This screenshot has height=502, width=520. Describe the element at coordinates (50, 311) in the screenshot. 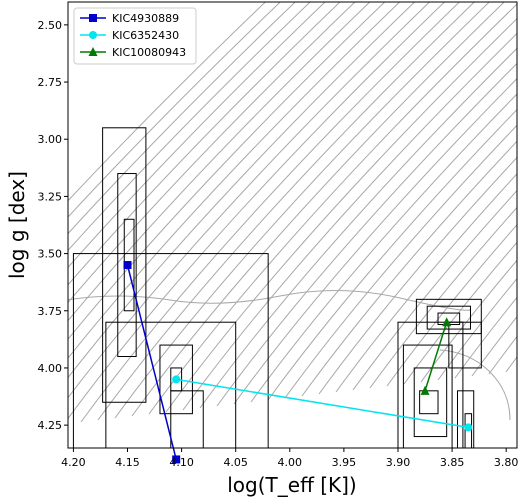

I see `y-tick-label: 3.75` at that location.